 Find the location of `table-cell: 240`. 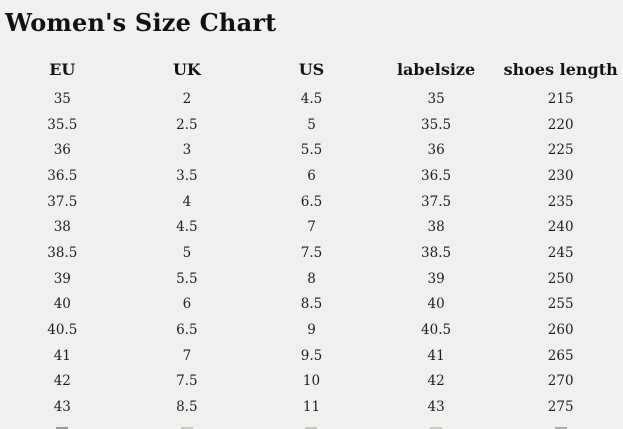

table-cell: 240 is located at coordinates (560, 227).